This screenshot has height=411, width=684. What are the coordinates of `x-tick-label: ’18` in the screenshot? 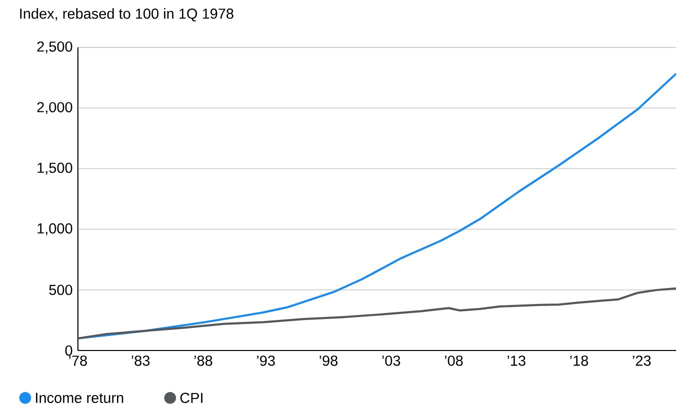 It's located at (579, 361).